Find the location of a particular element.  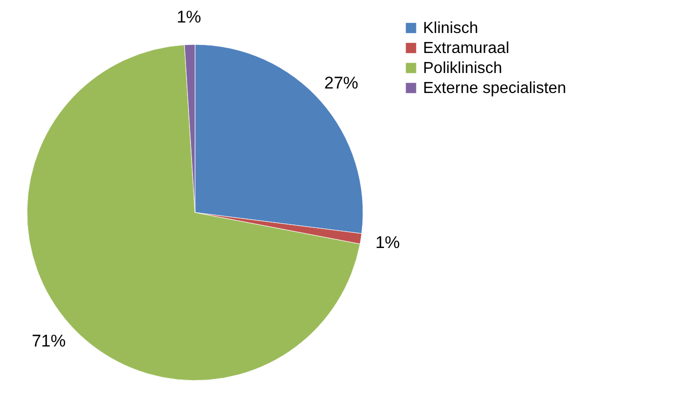

data-label: 71% is located at coordinates (49, 340).